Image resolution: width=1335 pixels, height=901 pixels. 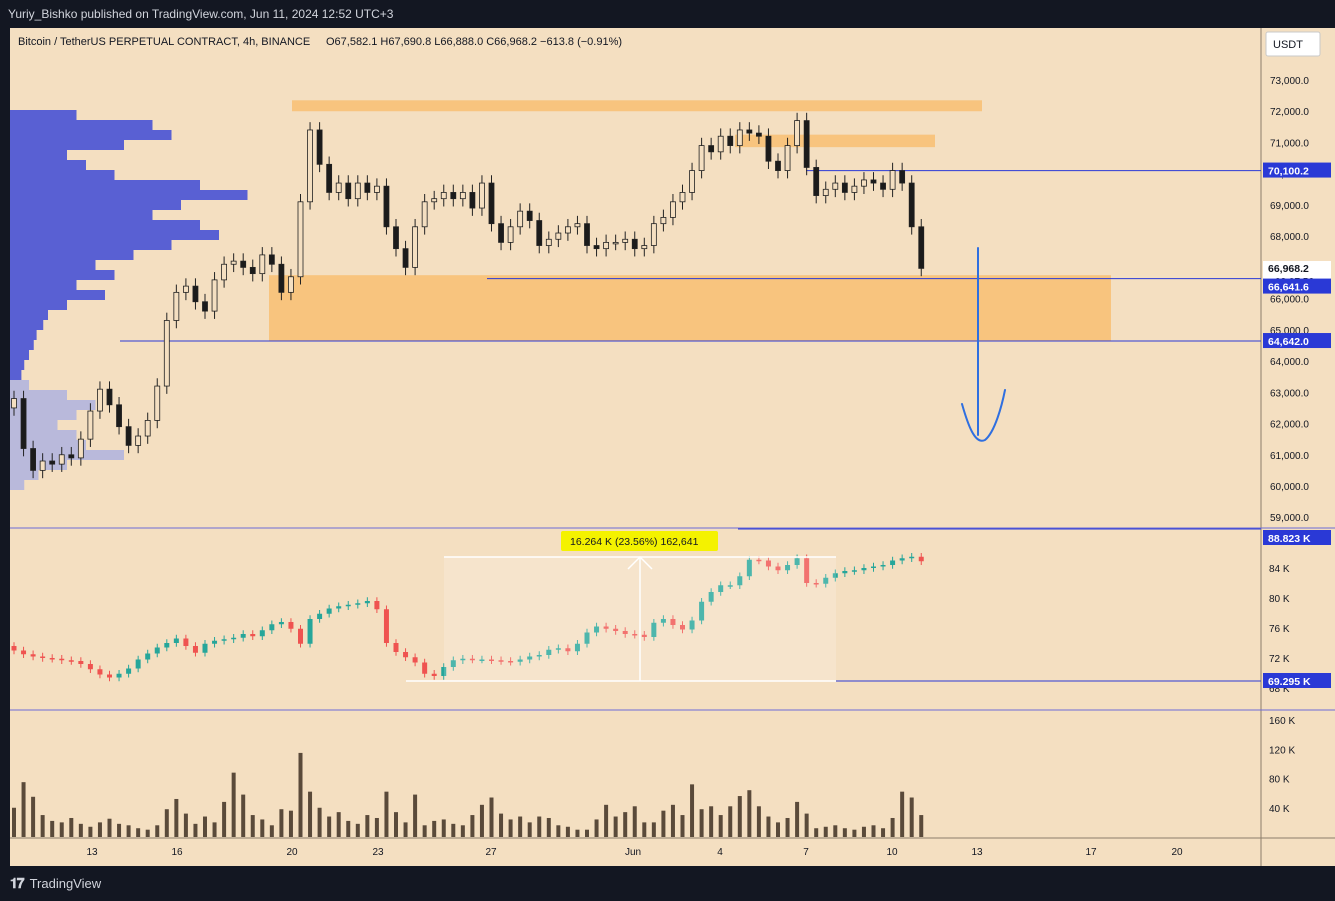 What do you see at coordinates (1288, 172) in the screenshot?
I see `price-tag-70100: 70,100.2` at bounding box center [1288, 172].